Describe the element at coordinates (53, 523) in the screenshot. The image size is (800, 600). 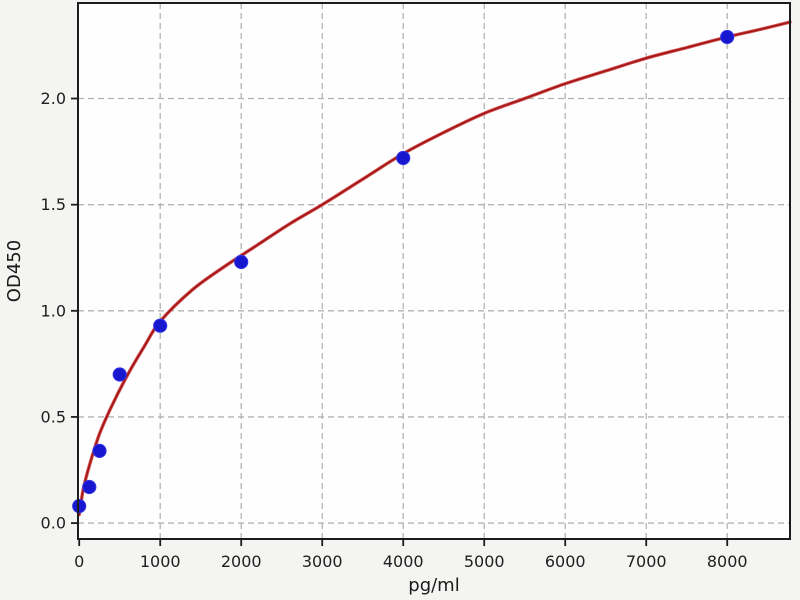
I see `y-tick-label: 0.0` at that location.